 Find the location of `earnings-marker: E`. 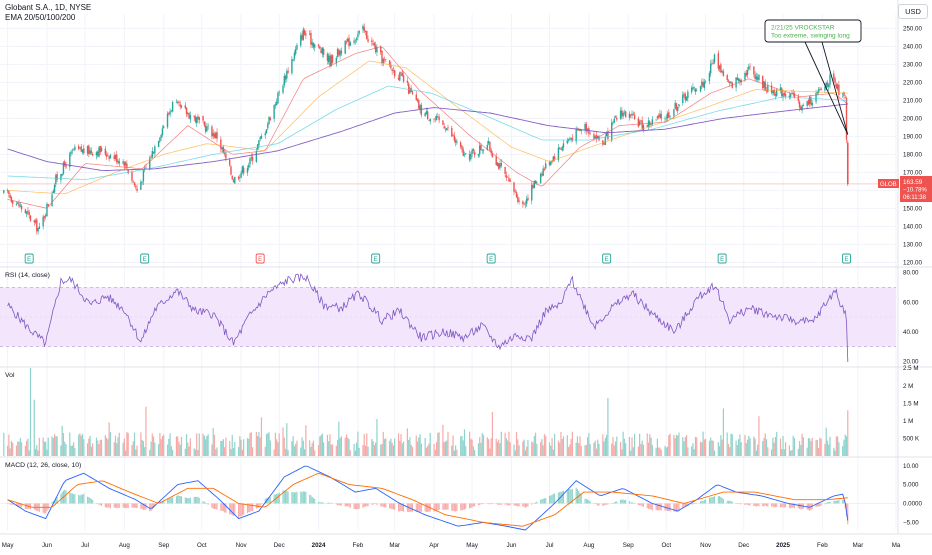

earnings-marker: E is located at coordinates (145, 258).